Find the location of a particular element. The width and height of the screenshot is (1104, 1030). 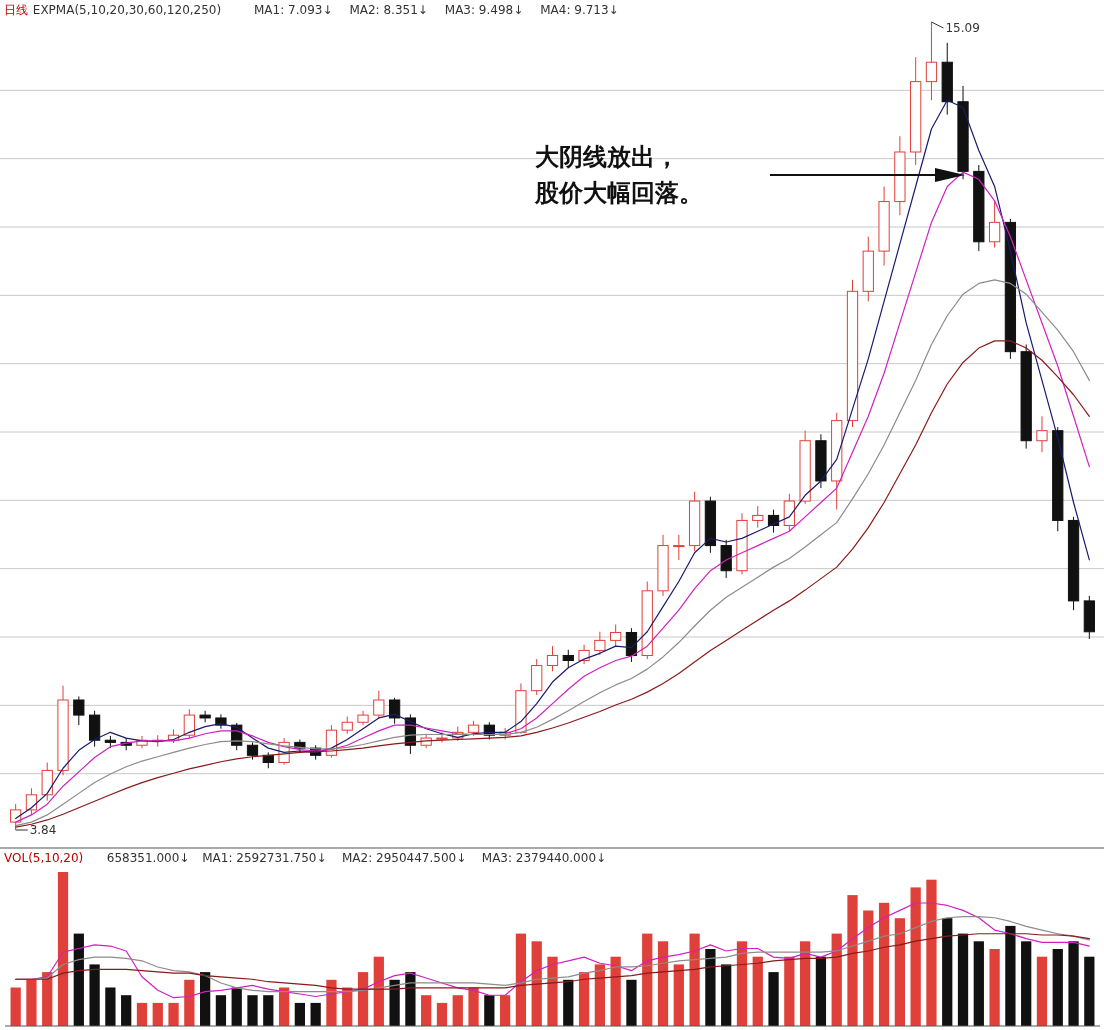

chart-title: VOL(5,10,20) is located at coordinates (44, 858).